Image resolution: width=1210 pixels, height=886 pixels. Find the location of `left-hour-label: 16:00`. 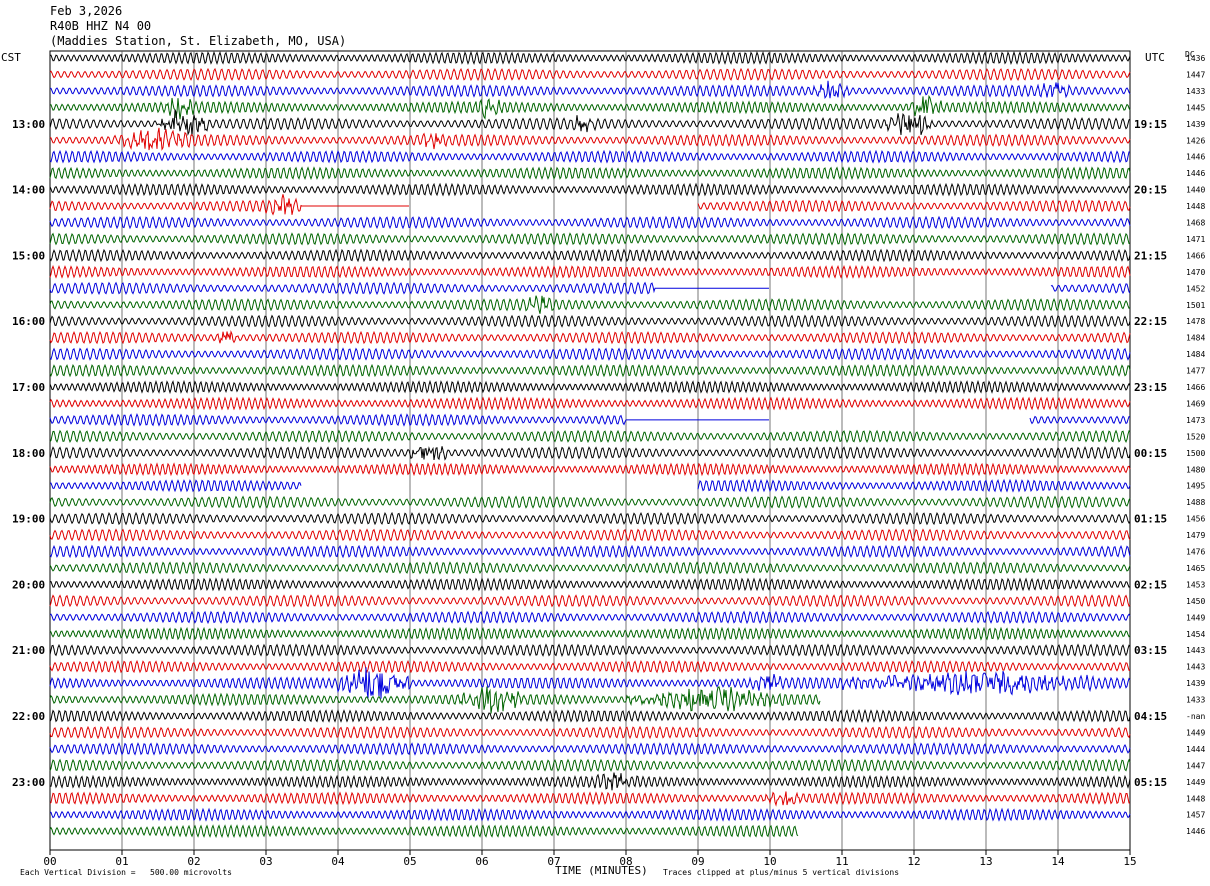

left-hour-label: 16:00 is located at coordinates (28, 321).